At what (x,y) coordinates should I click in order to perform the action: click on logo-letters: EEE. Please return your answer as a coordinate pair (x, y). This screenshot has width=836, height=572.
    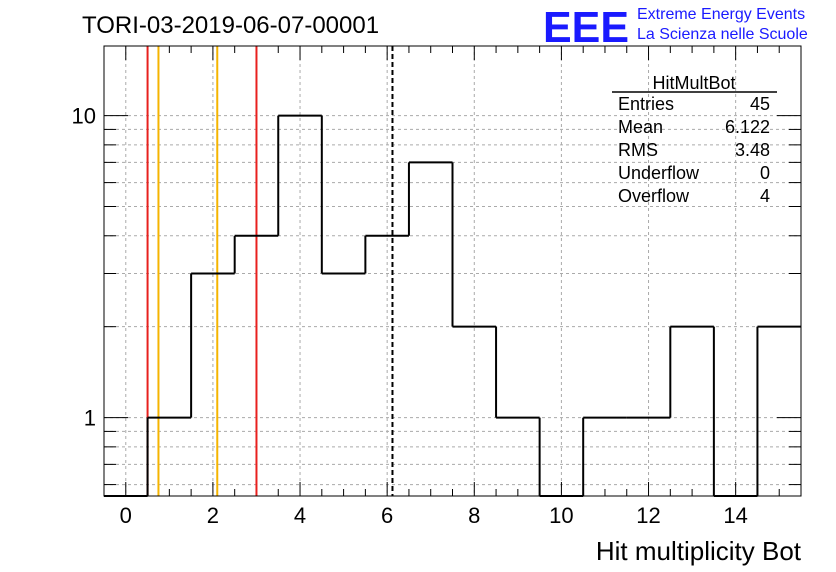
    Looking at the image, I should click on (586, 27).